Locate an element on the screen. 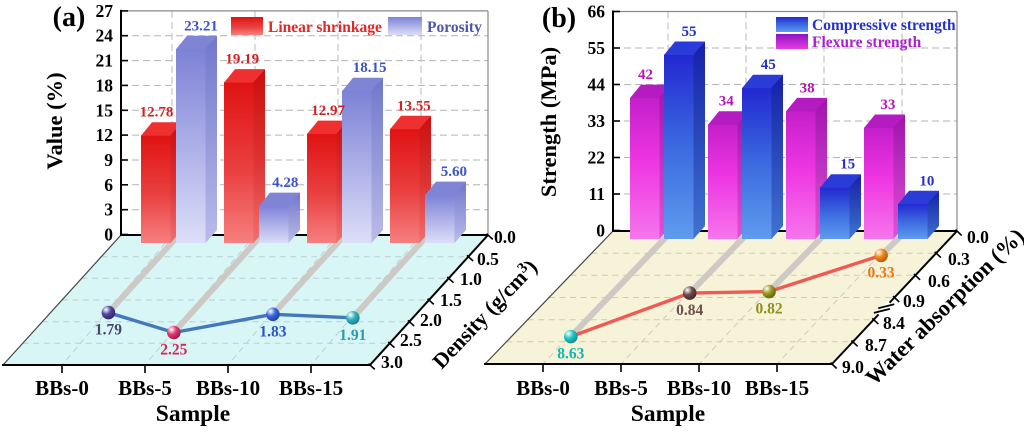 This screenshot has height=438, width=1024. svg-text: Flexure strength is located at coordinates (867, 42).